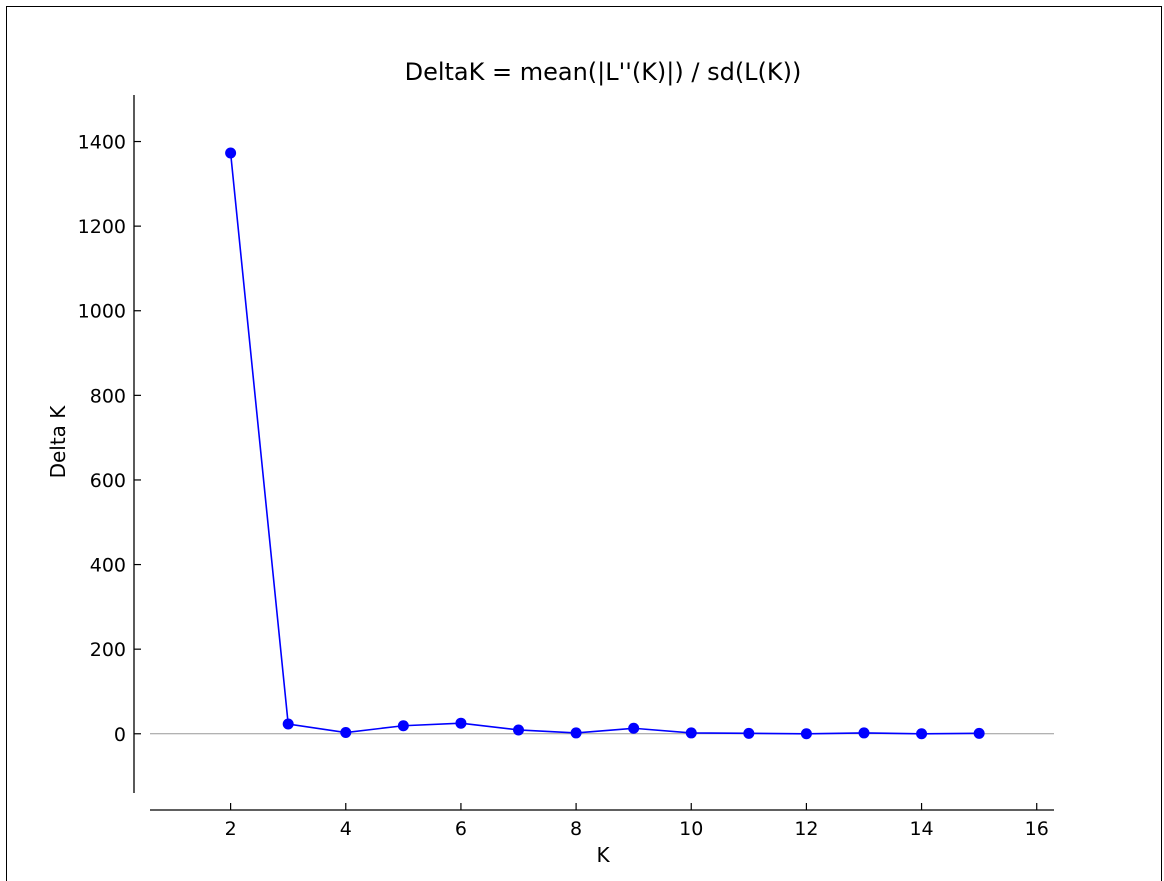  I want to click on x-tick-label: 6, so click(461, 829).